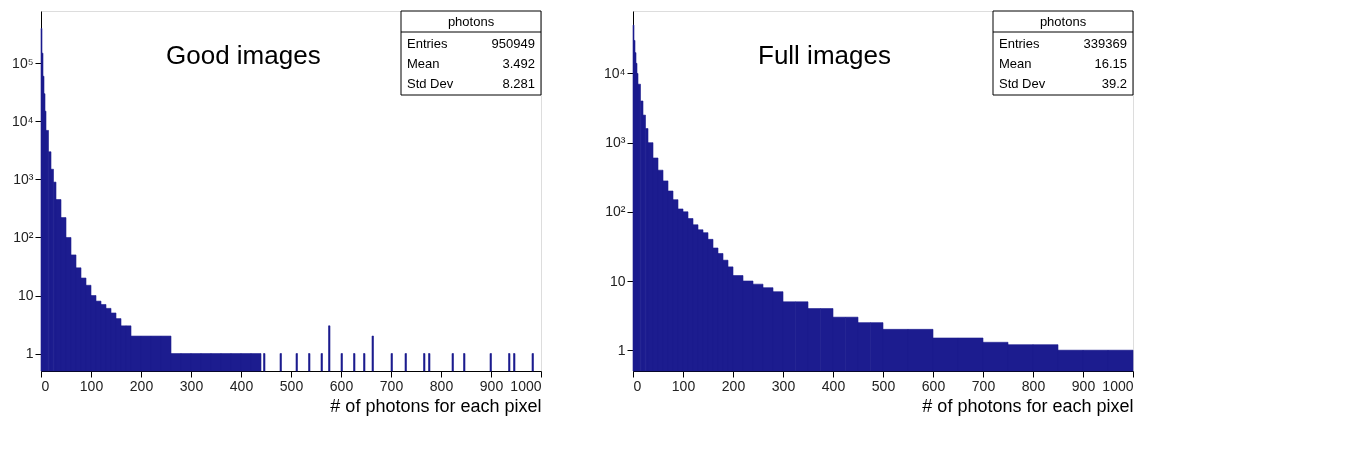 This screenshot has width=1372, height=462. I want to click on text: Good images, so click(243, 55).